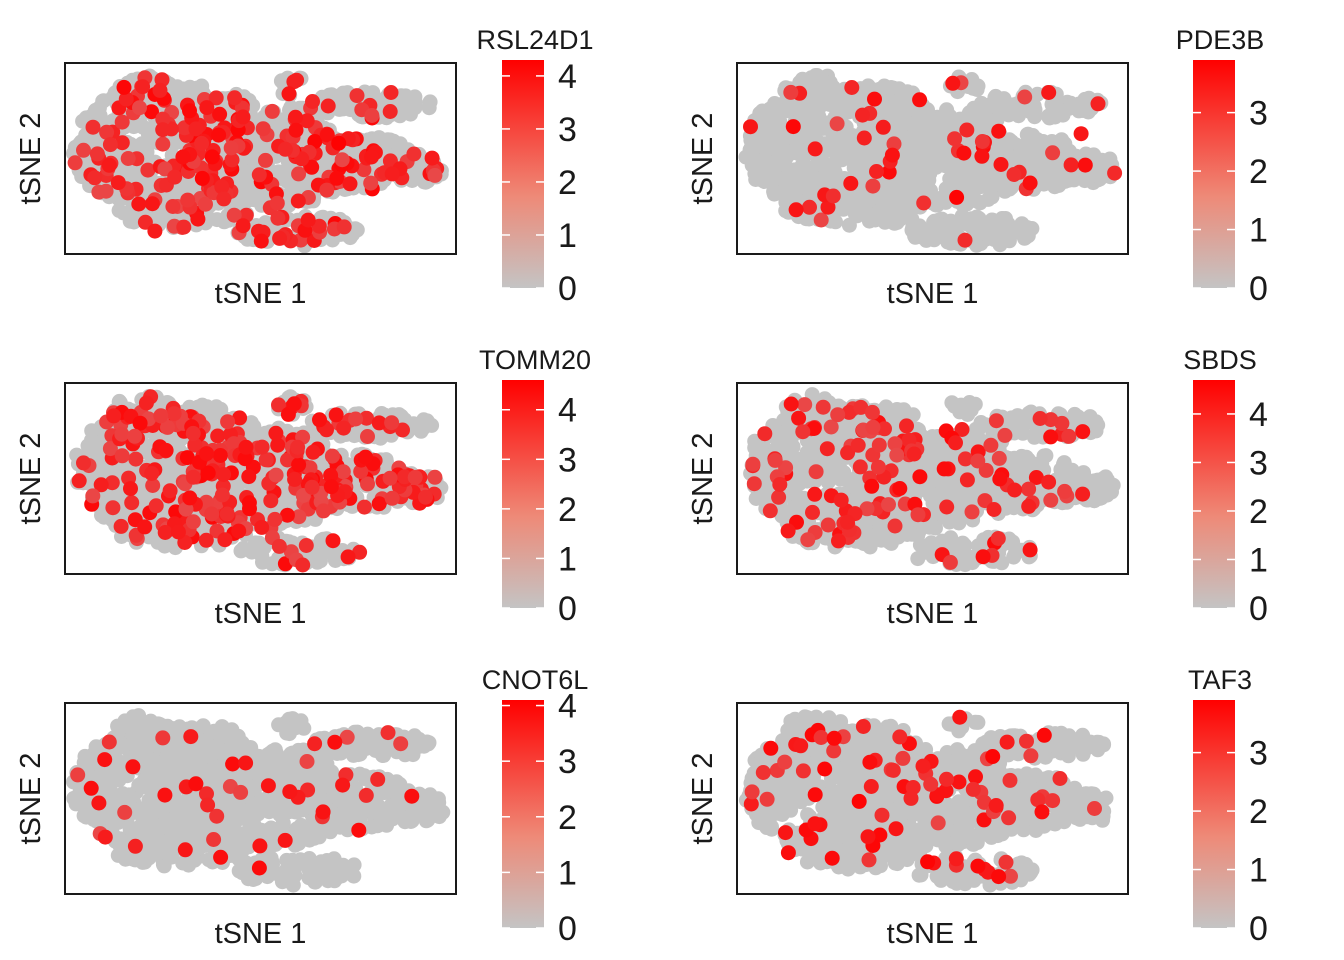 The image size is (1344, 960). Describe the element at coordinates (567, 77) in the screenshot. I see `colorbar-tick-label: 4` at that location.